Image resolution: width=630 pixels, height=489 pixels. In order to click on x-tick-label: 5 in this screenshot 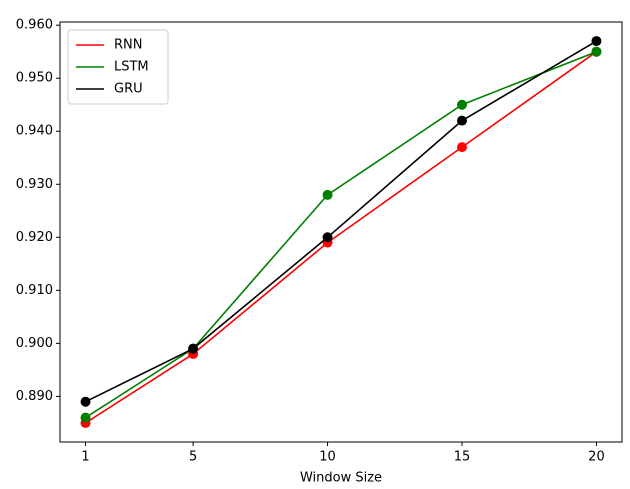, I will do `click(193, 457)`.